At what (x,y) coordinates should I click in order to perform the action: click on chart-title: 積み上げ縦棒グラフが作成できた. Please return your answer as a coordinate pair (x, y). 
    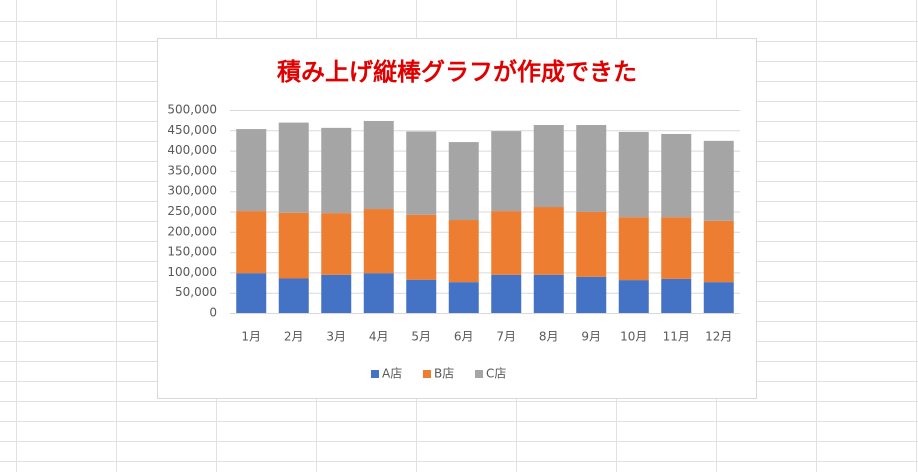
    Looking at the image, I should click on (457, 72).